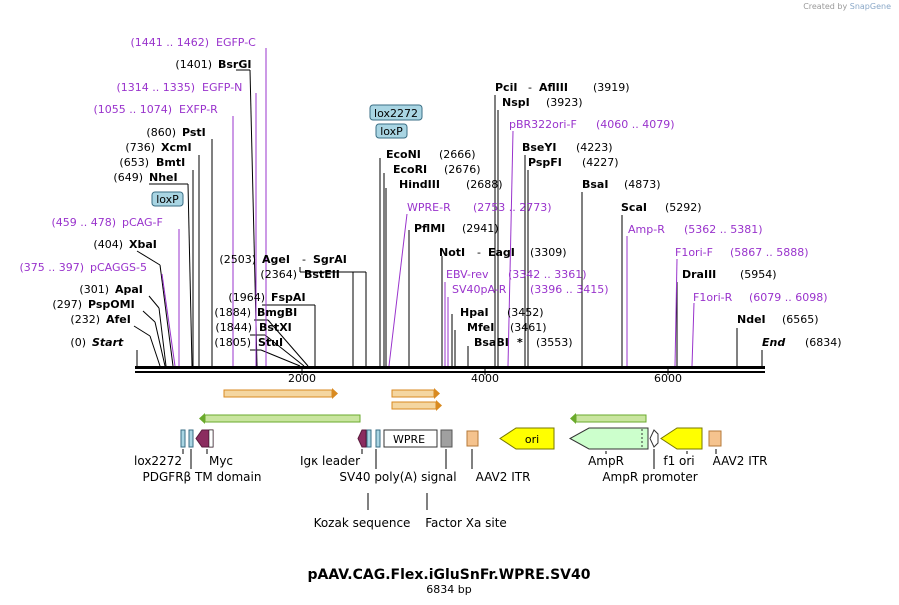 Image resolution: width=899 pixels, height=605 pixels. I want to click on site-bmgbi-pos: (1884), so click(232, 312).